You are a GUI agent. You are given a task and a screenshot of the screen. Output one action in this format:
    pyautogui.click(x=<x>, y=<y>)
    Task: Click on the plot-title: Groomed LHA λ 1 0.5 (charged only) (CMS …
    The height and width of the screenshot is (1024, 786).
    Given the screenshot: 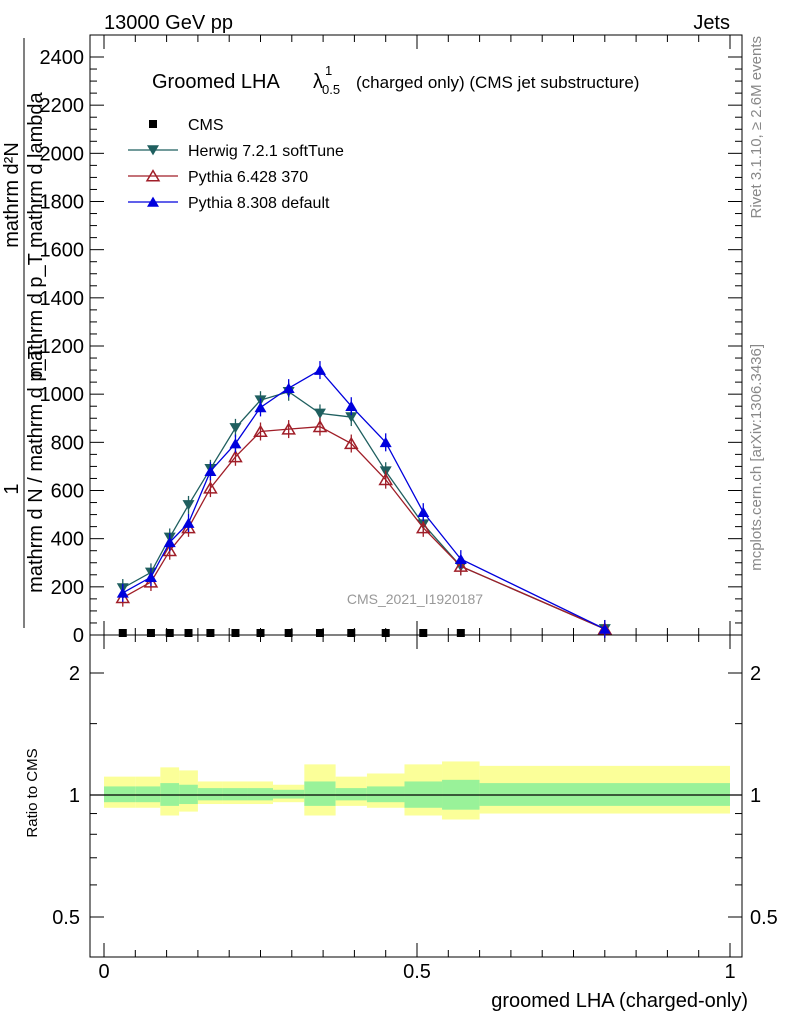 What is the action you would take?
    pyautogui.click(x=395, y=80)
    